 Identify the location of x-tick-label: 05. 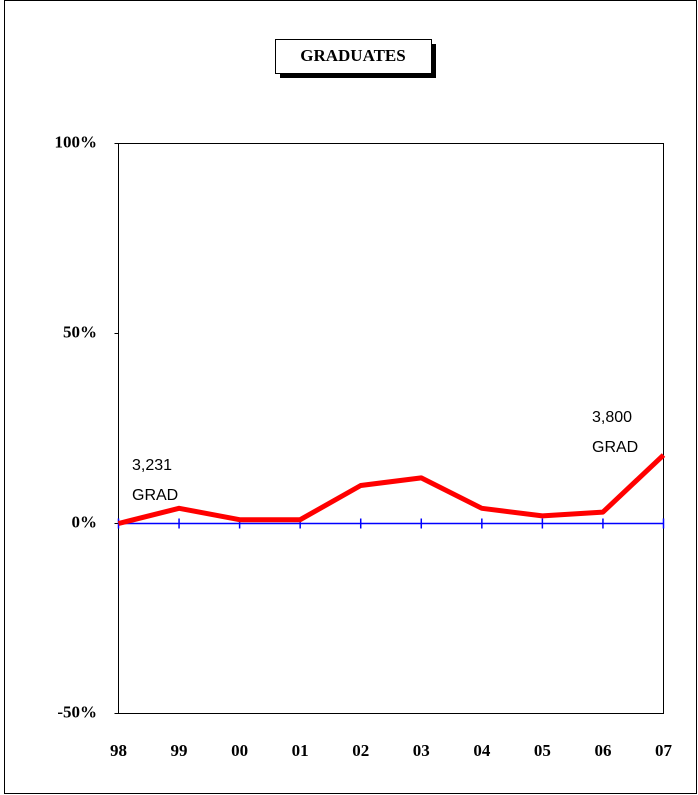
(542, 750).